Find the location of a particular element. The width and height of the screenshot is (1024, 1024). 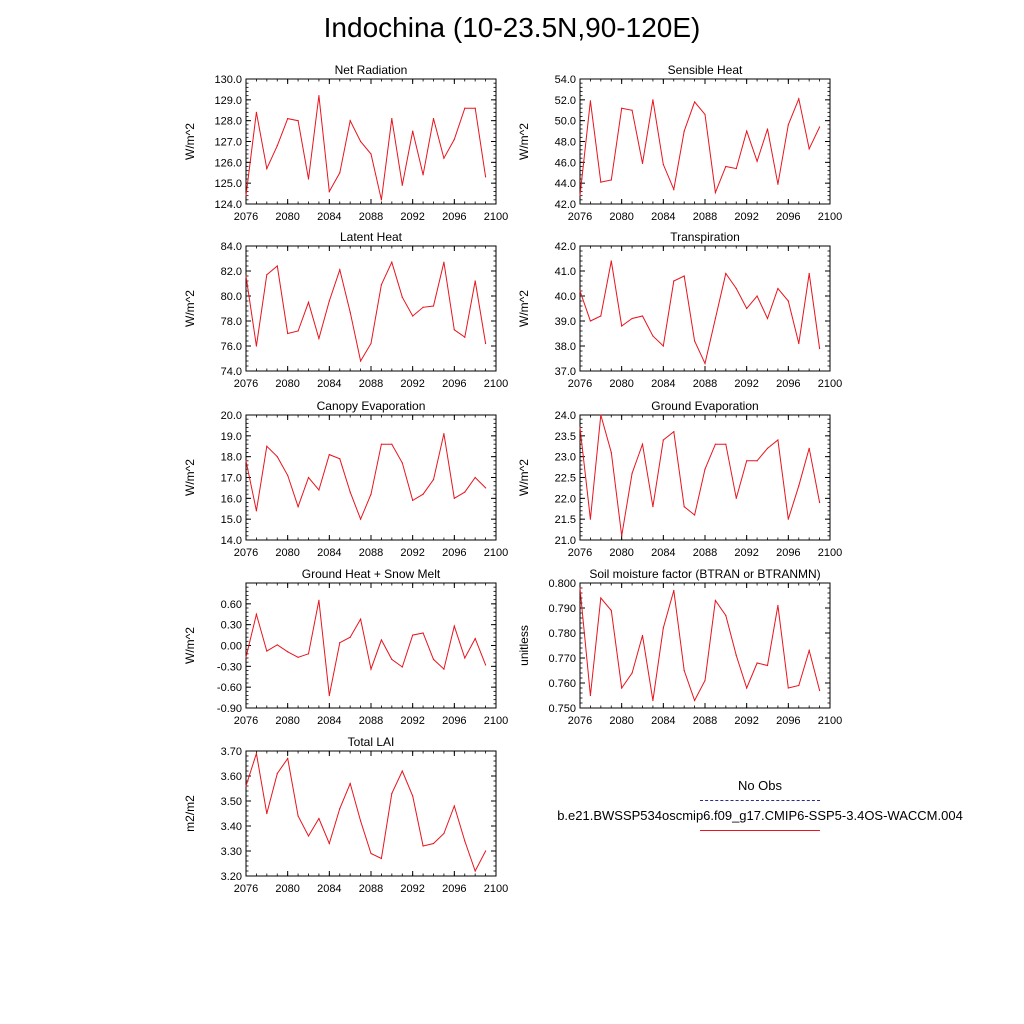

ground-heat-snow-melt-ylabel: W/m^2 is located at coordinates (190, 645).